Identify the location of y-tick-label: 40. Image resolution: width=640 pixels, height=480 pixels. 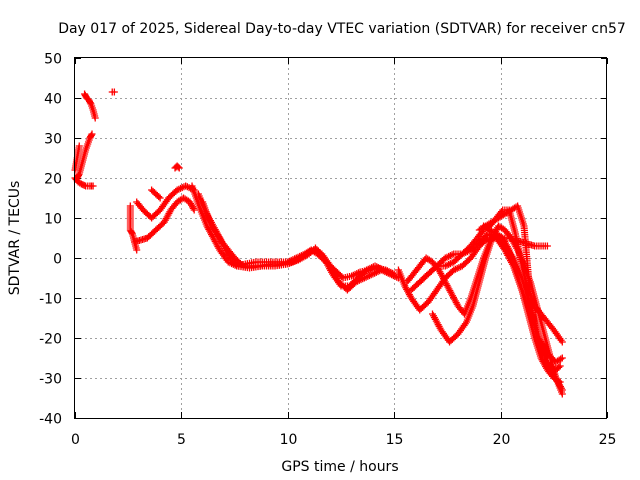
(53, 100).